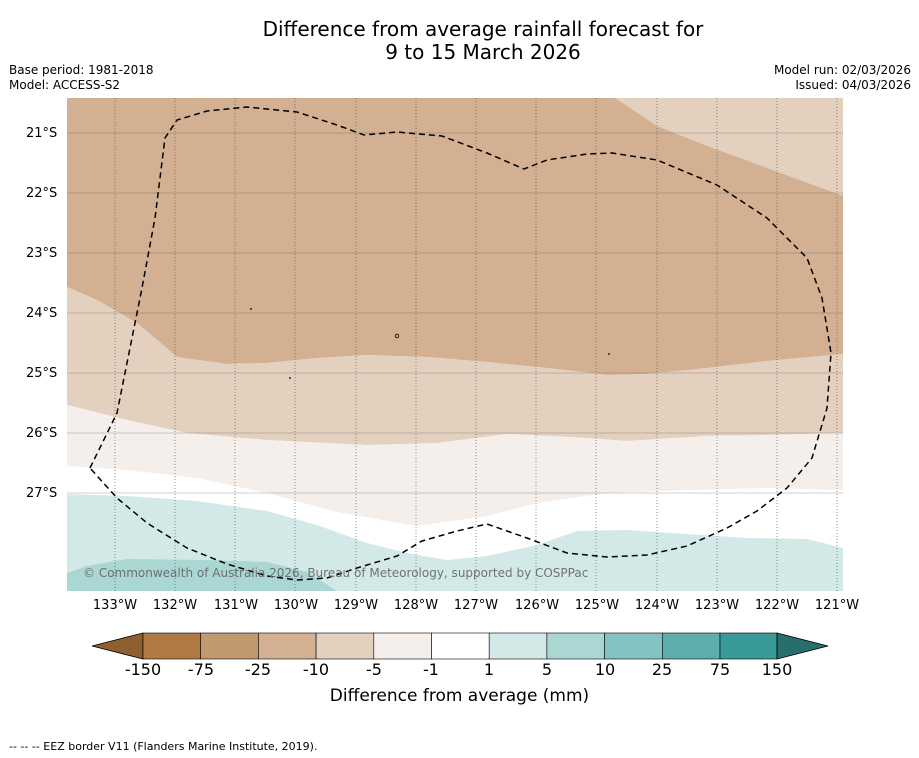  What do you see at coordinates (717, 605) in the screenshot?
I see `lon-label-123w: 123°W` at bounding box center [717, 605].